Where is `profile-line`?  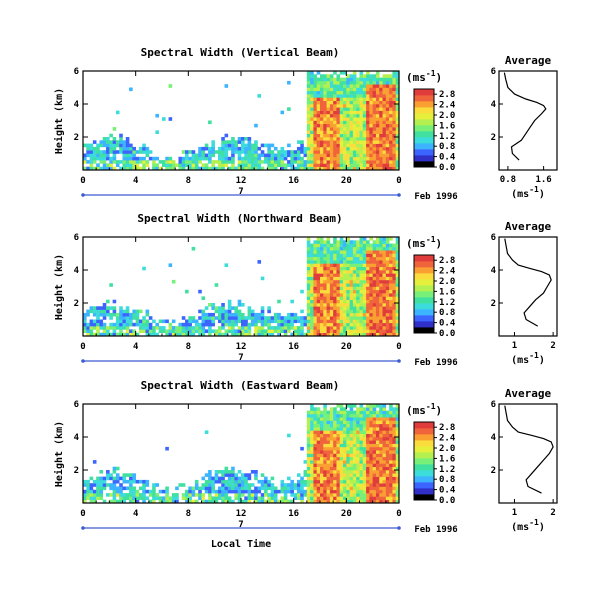 profile-line is located at coordinates (529, 449).